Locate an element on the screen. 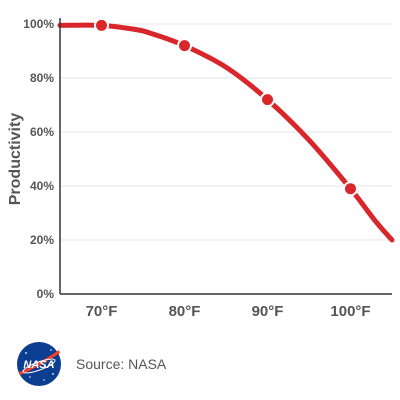 The width and height of the screenshot is (400, 400). y-tick-label: 80% is located at coordinates (42, 78).